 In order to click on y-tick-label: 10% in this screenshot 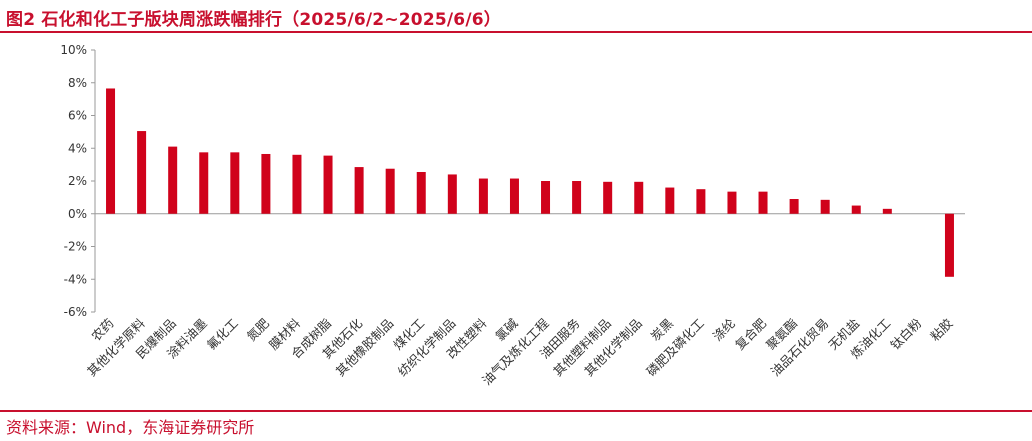, I will do `click(73, 50)`.